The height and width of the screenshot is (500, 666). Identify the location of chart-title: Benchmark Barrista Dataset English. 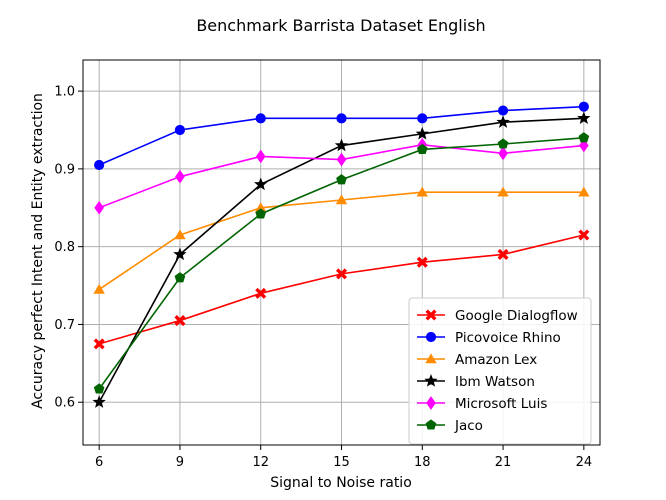
(340, 25).